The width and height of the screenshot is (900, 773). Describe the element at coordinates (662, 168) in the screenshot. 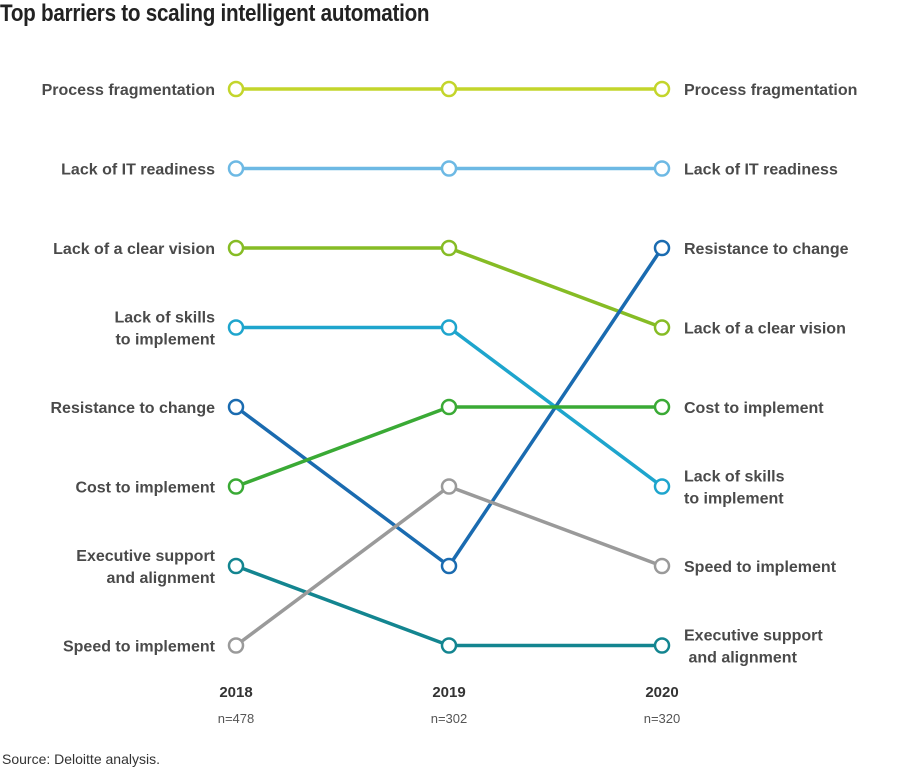

I see `data-point-lack-of-it-readiness-2020` at that location.